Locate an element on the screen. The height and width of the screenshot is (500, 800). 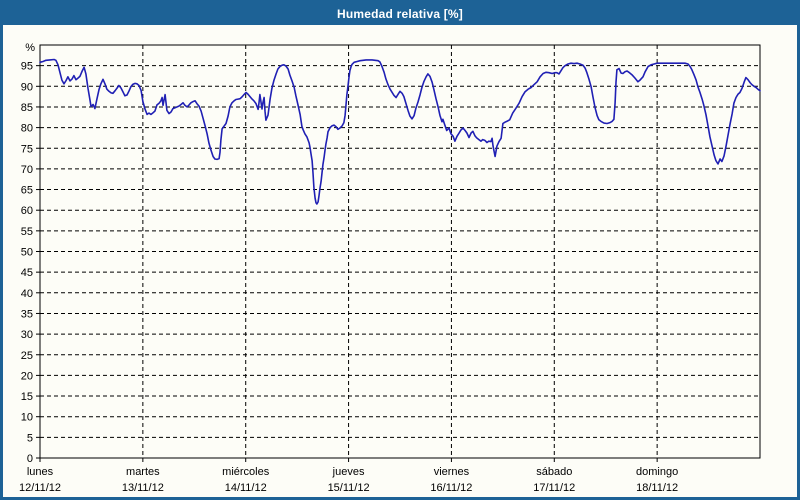
y-tick-label: 60 is located at coordinates (27, 211).